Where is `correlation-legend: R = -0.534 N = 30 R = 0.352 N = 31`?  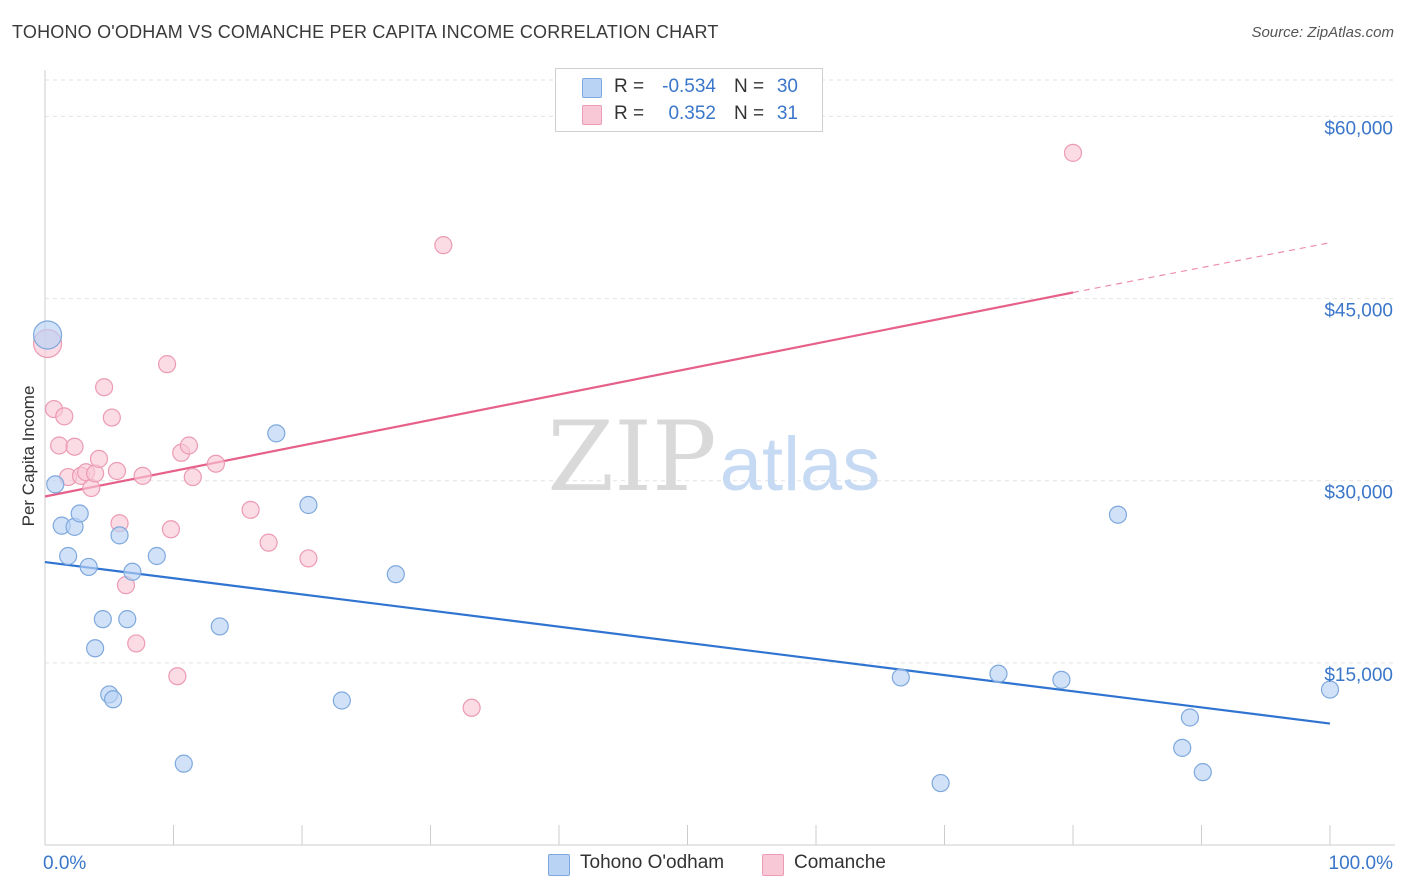 correlation-legend: R = -0.534 N = 30 R = 0.352 N = 31 is located at coordinates (689, 100).